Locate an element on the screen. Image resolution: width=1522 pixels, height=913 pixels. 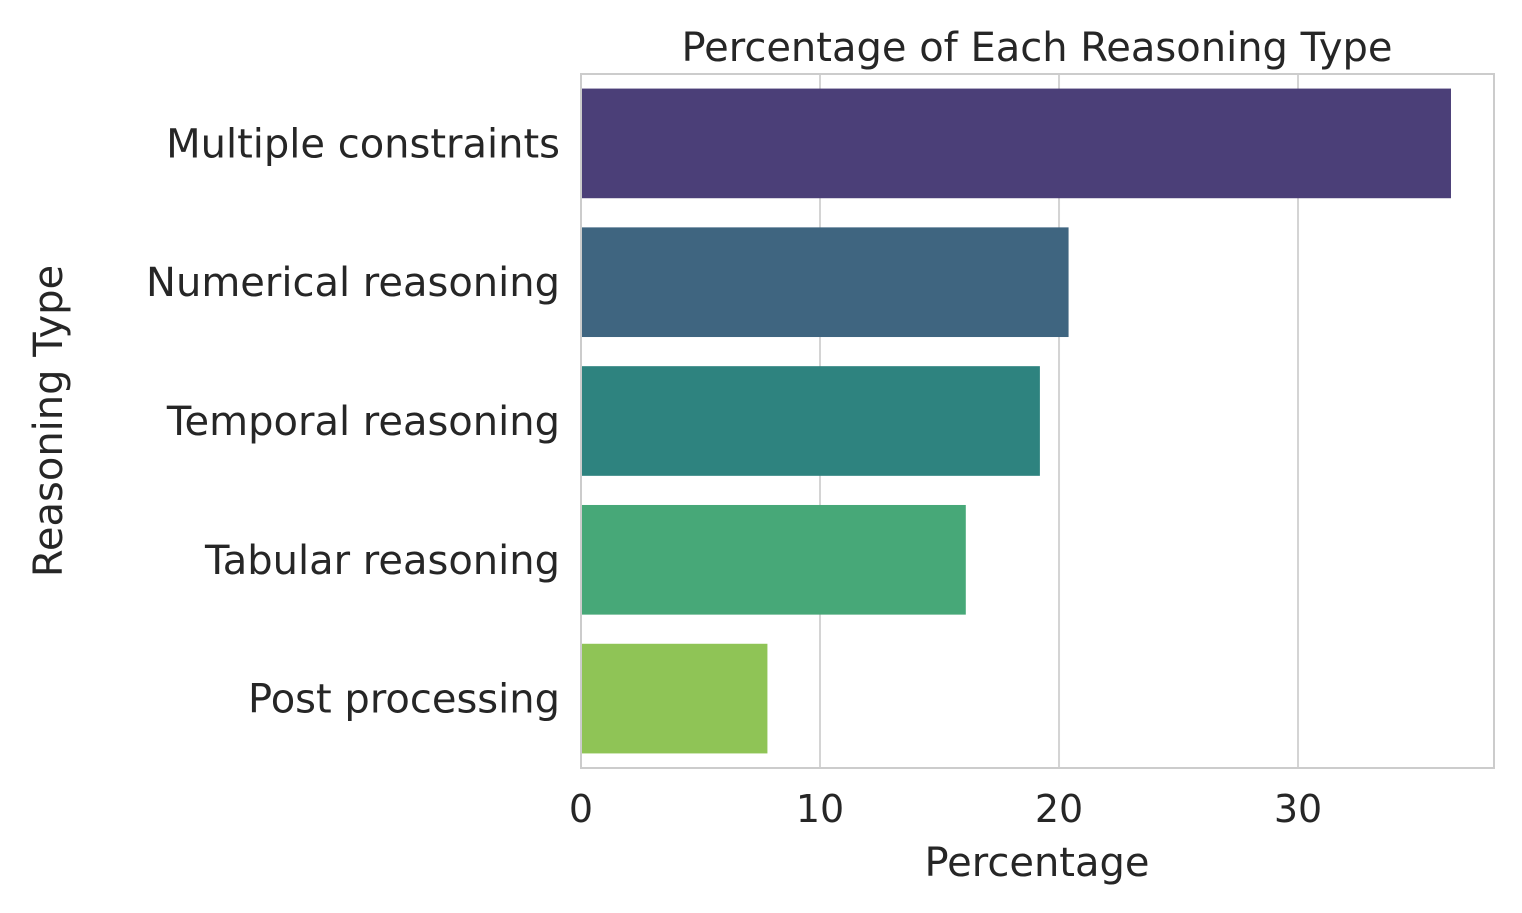
x-axis-label: Percentage is located at coordinates (1036, 863).